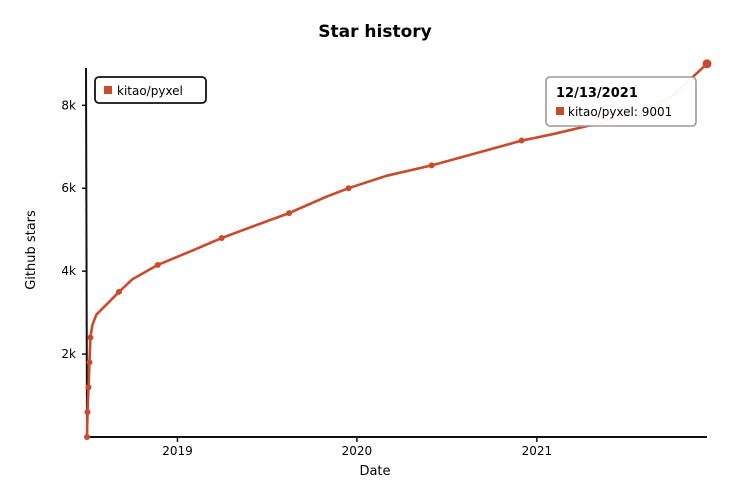 This screenshot has height=501, width=751. I want to click on tooltip: 12/13/2021 kitao/pyxel: 9001, so click(621, 101).